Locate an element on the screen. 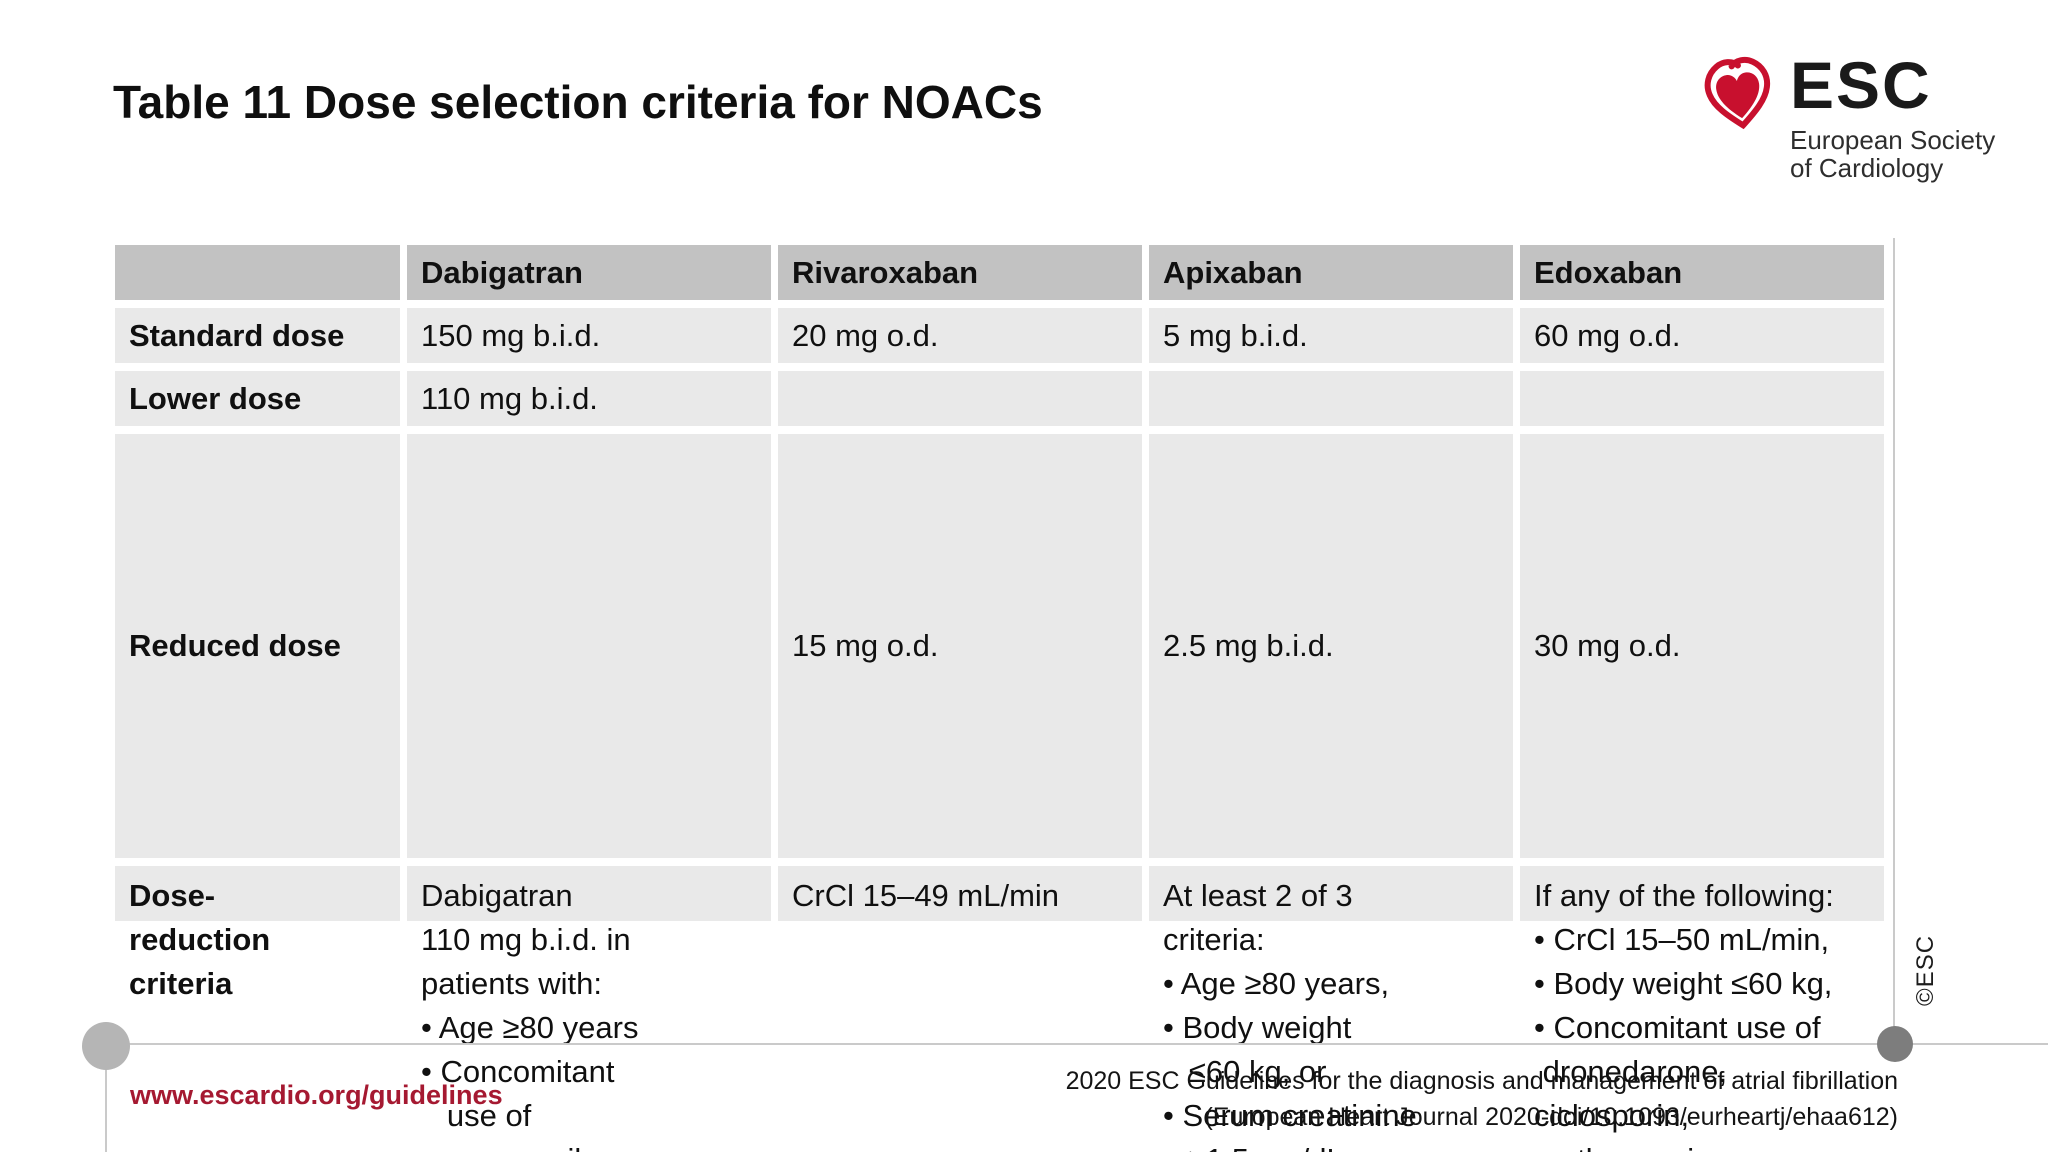 This screenshot has height=1152, width=2048. table-cell-lower-apixaban is located at coordinates (1331, 398).